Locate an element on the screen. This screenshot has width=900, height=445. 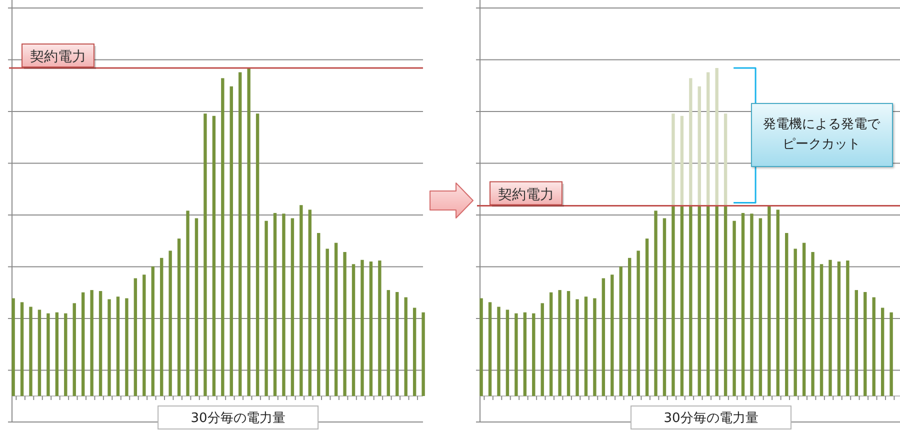
annotation: 発電機による発電でピークカット is located at coordinates (821, 135).